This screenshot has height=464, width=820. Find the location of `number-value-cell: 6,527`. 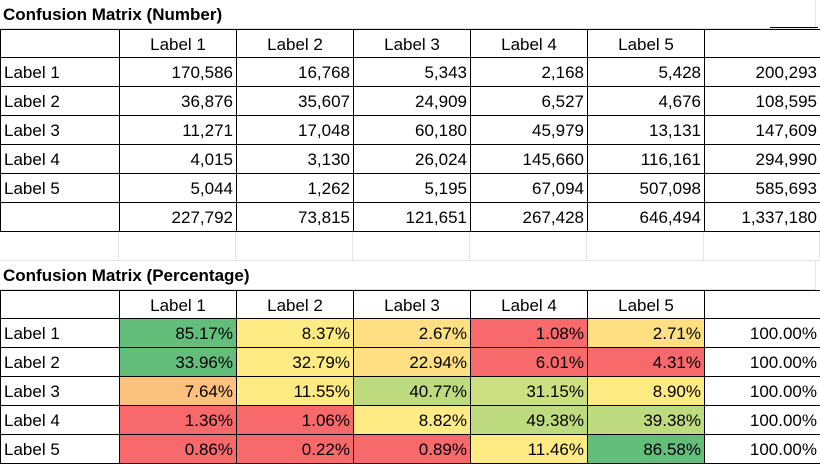

number-value-cell: 6,527 is located at coordinates (529, 101).